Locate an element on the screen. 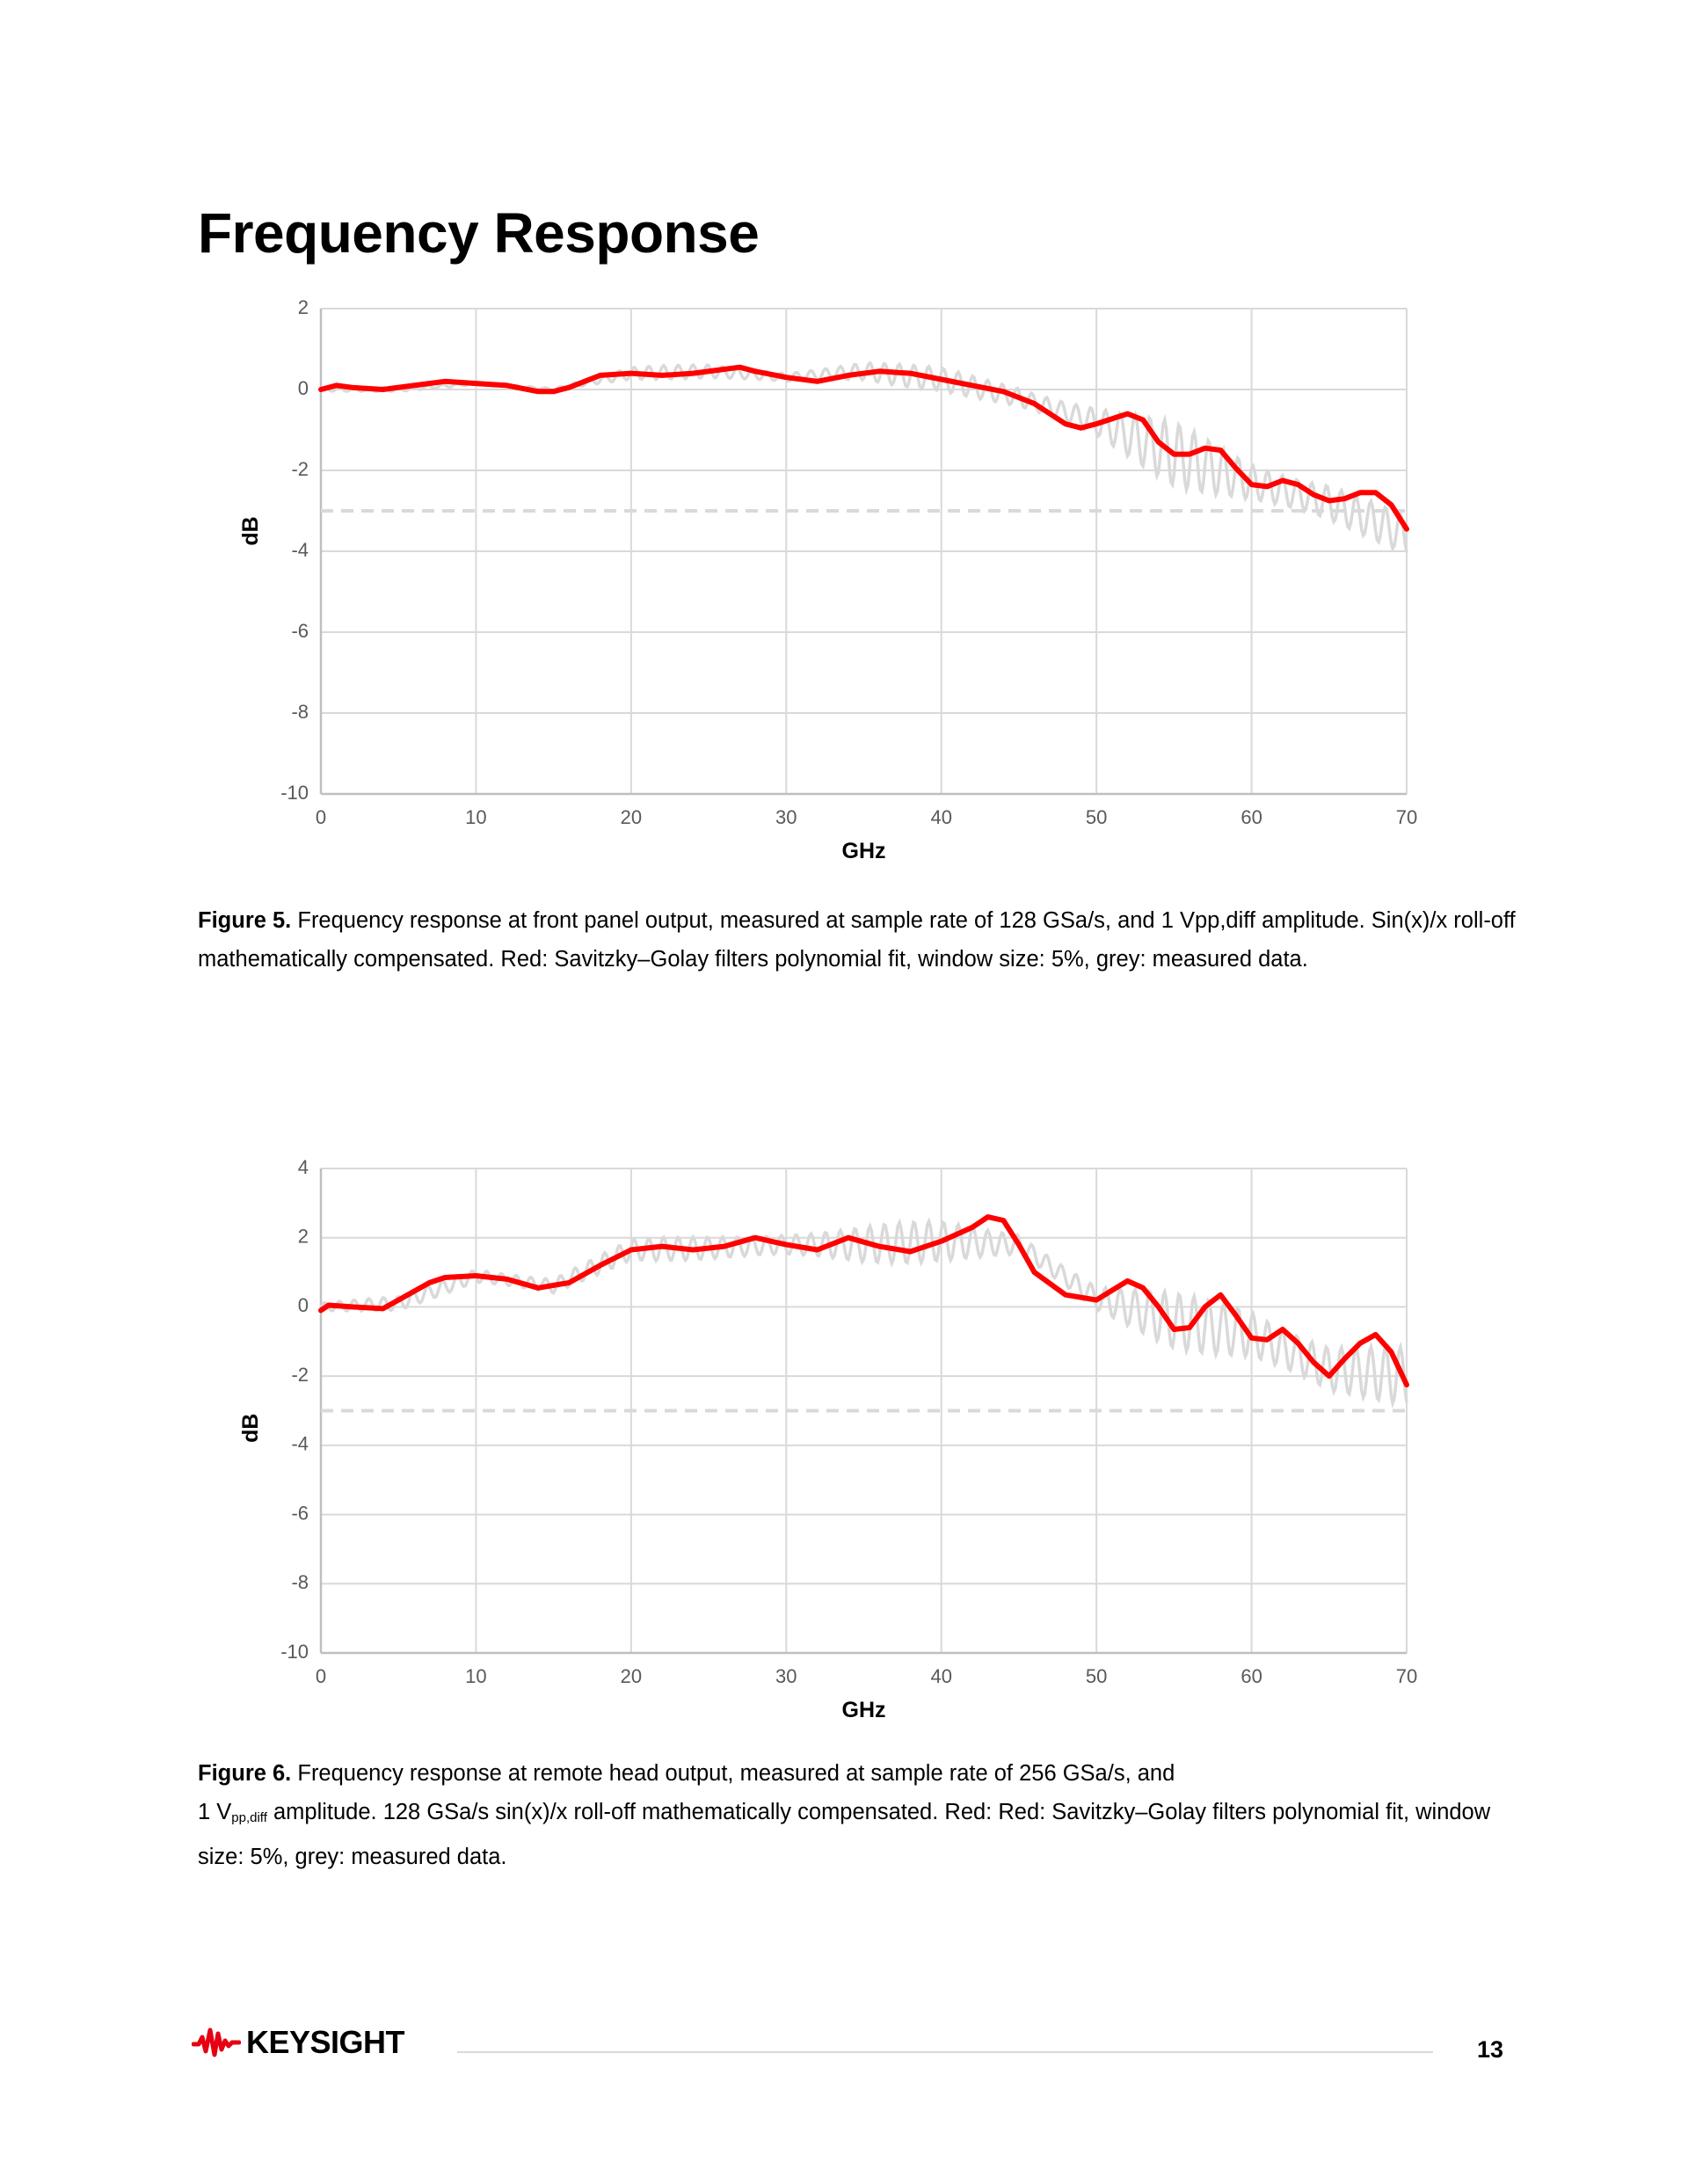 This screenshot has width=1688, height=2184. logo-text: KEYSIGHT is located at coordinates (325, 2042).